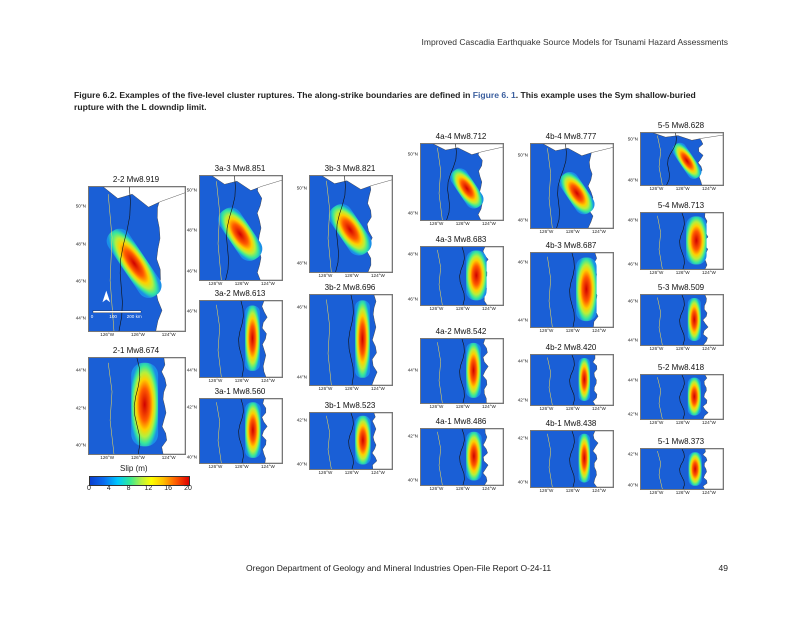  What do you see at coordinates (461, 421) in the screenshot?
I see `panel-title: 4a-1 Mw8.486` at bounding box center [461, 421].